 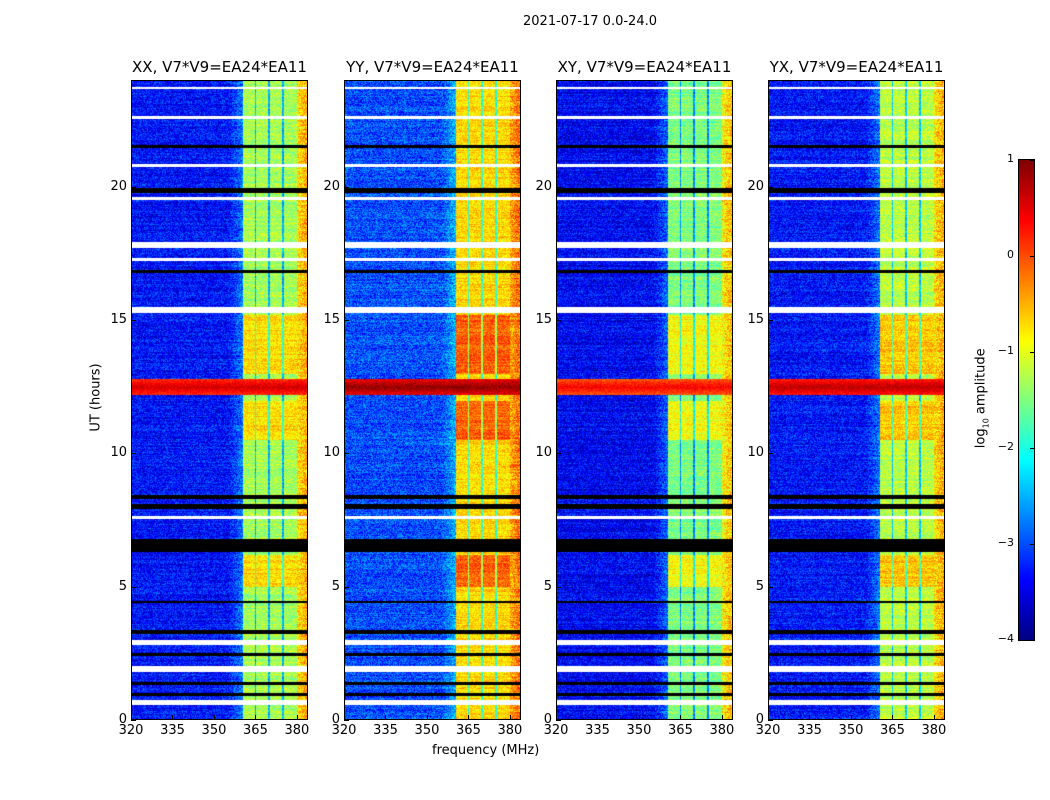 I want to click on colorbar-tick-label: −2, so click(x=1005, y=446).